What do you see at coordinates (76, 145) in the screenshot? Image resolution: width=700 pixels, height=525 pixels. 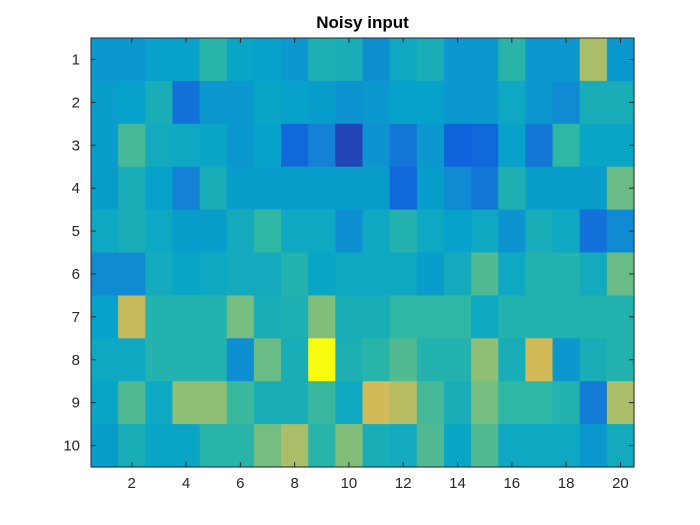 I see `y-tick-label: 3` at bounding box center [76, 145].